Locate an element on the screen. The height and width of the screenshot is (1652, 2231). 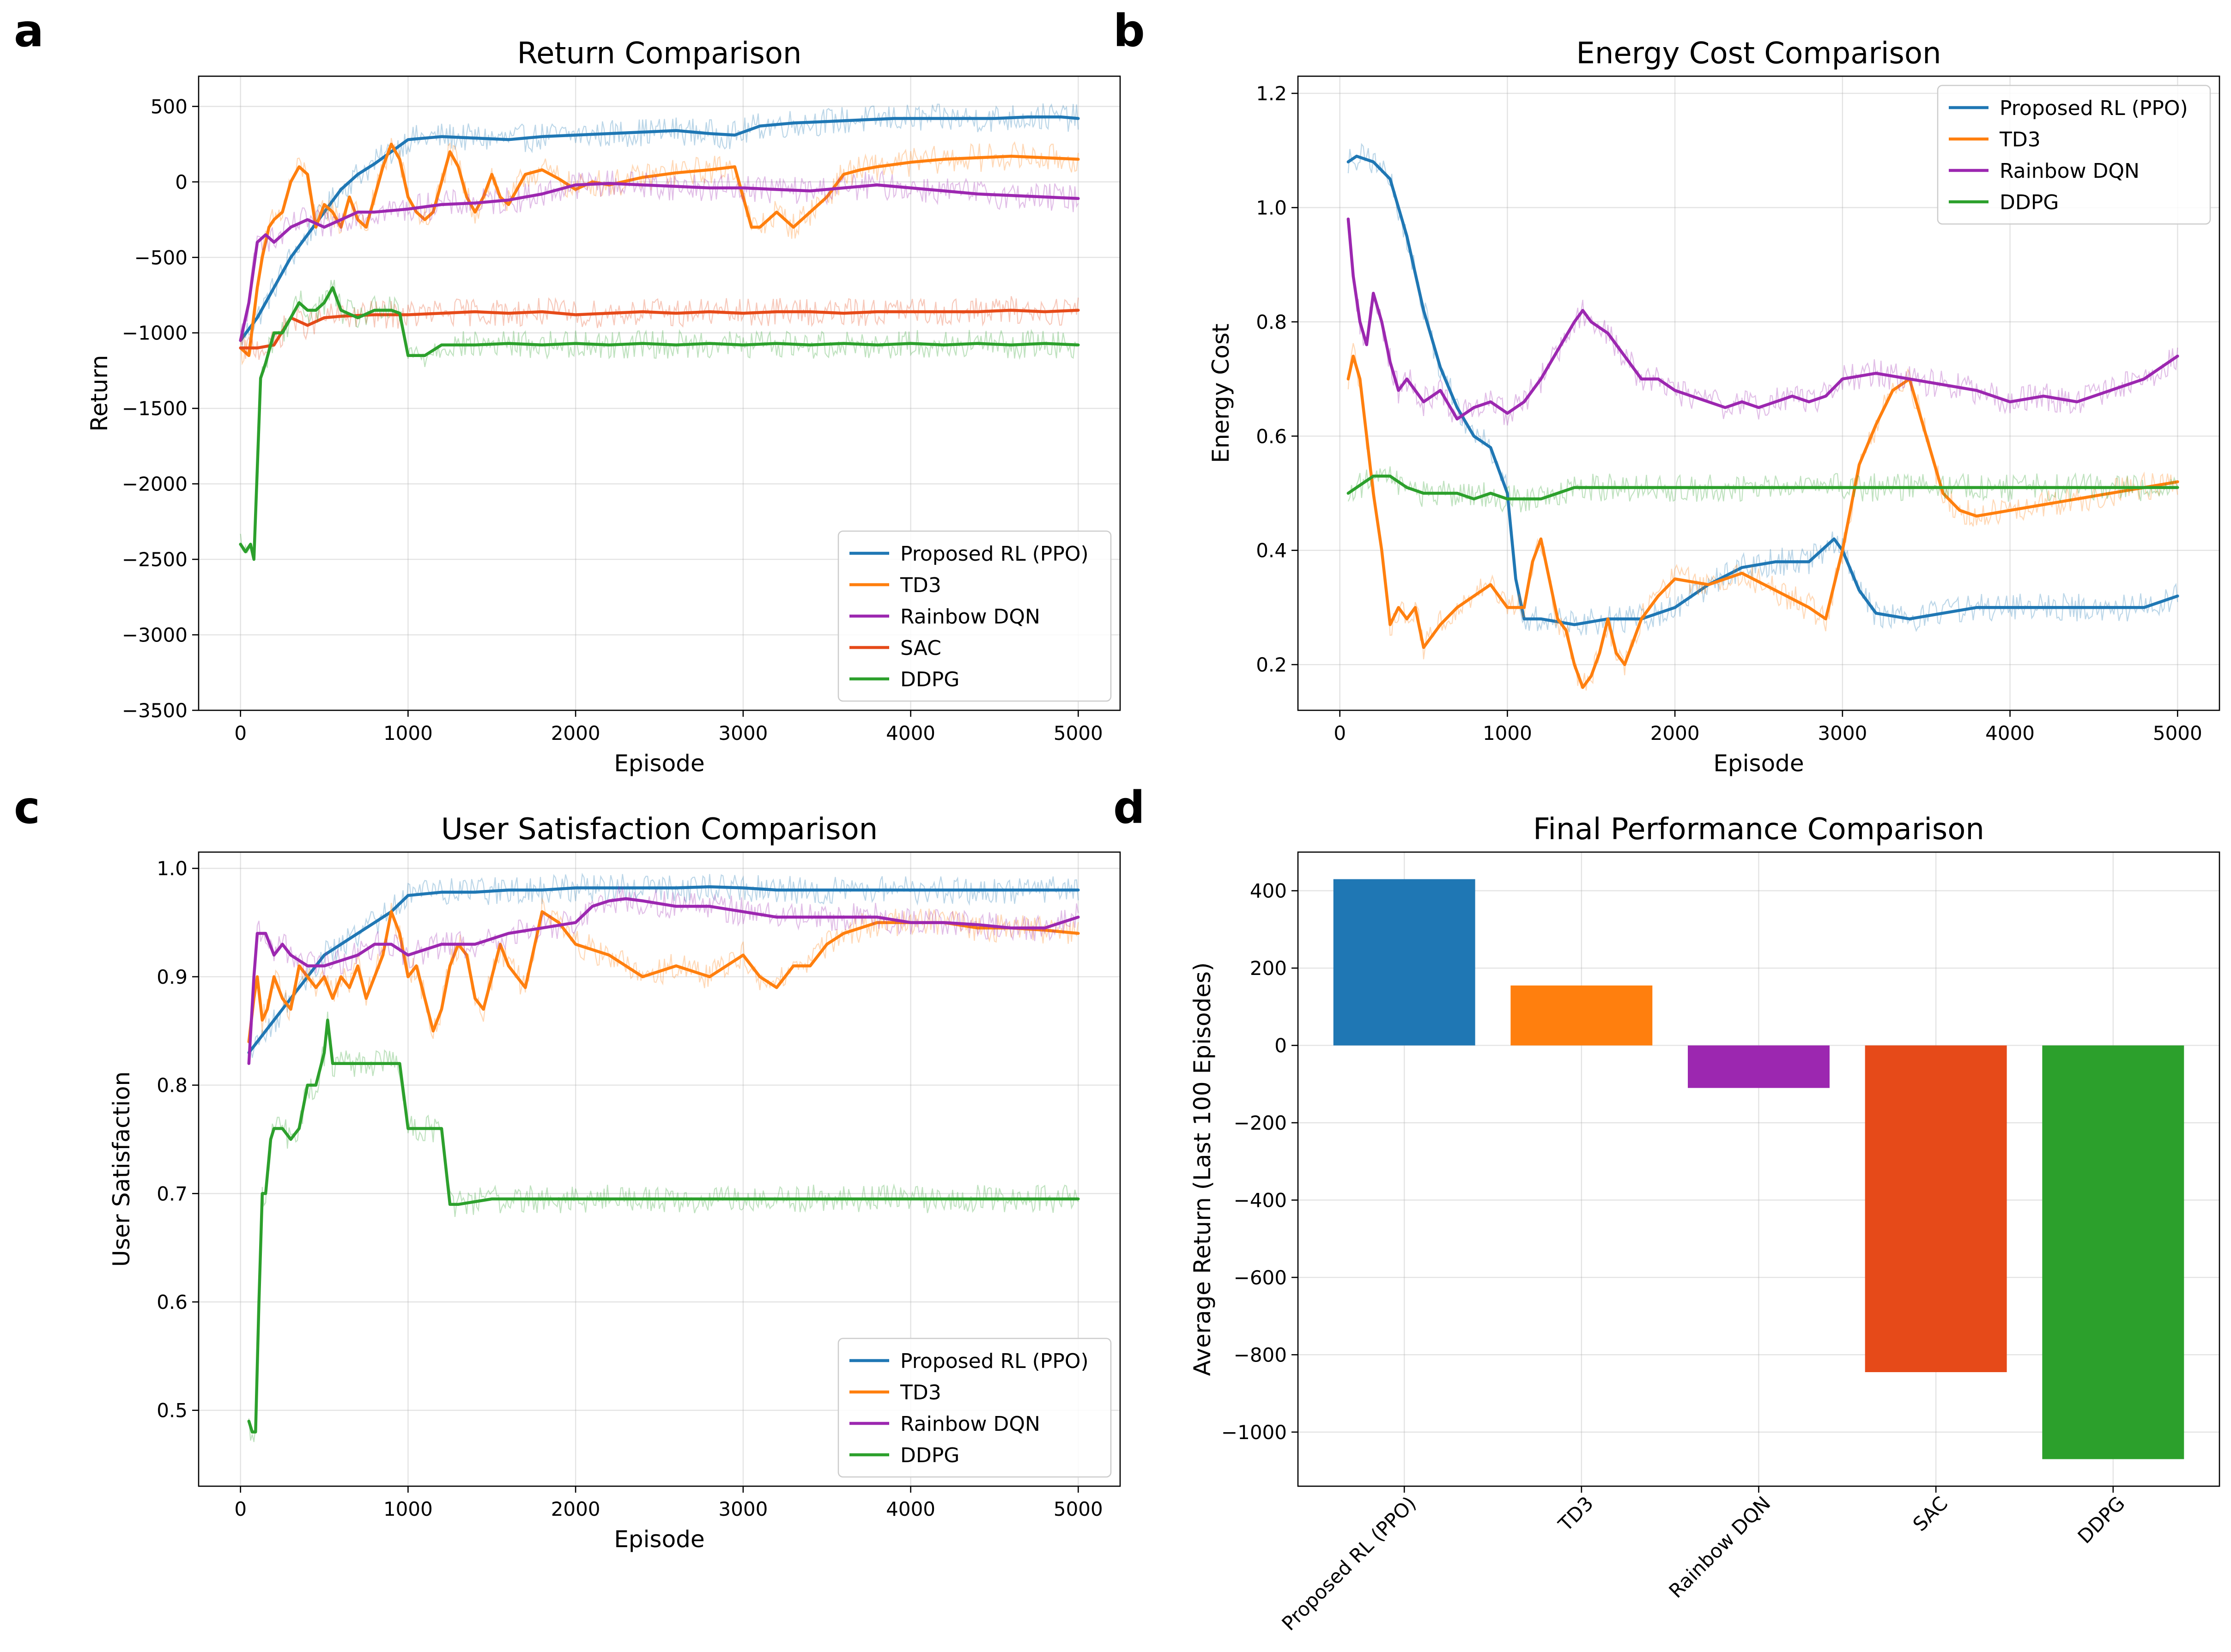
legend: Proposed RL (PPO) TD3 Rainbow DQN SAC DDPG is located at coordinates (974, 616).